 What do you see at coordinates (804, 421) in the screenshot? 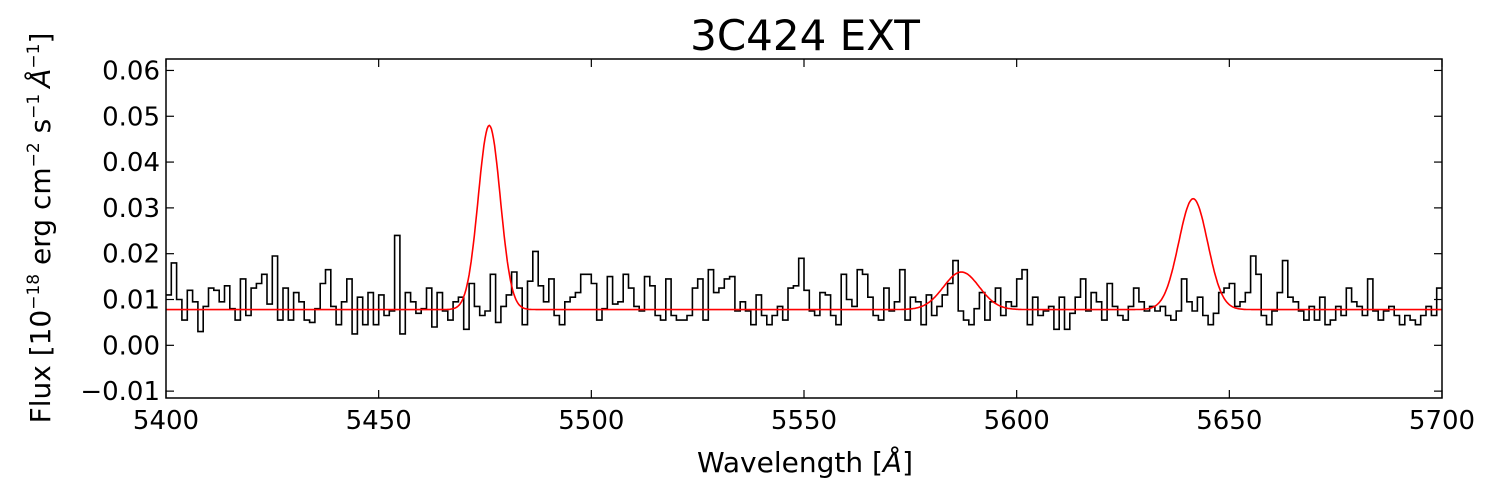
I see `x-tick-label: 5550` at bounding box center [804, 421].